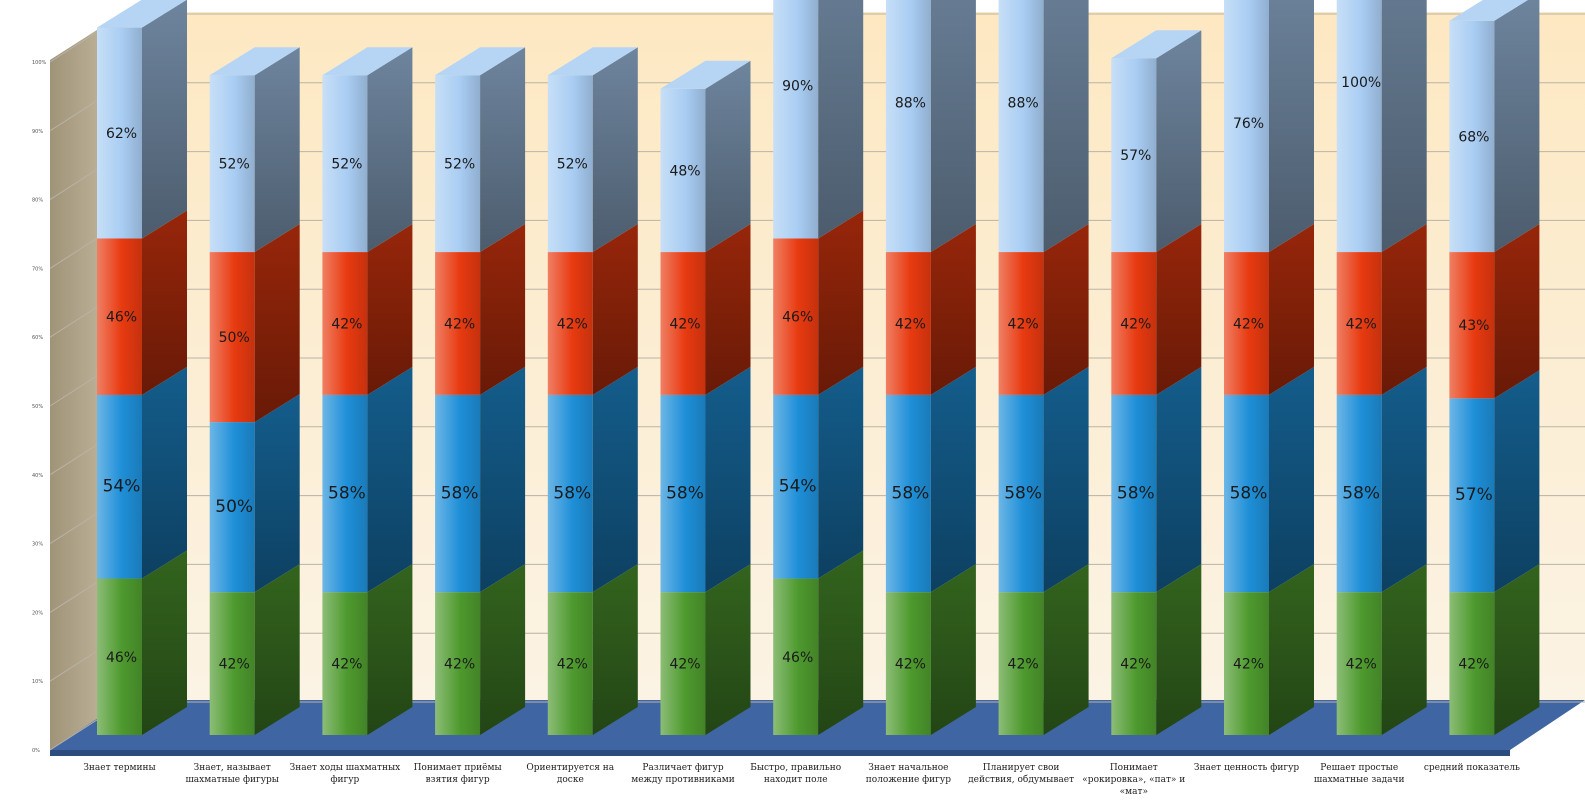 The height and width of the screenshot is (811, 1585). Describe the element at coordinates (705, 74) in the screenshot. I see `bar-top` at that location.